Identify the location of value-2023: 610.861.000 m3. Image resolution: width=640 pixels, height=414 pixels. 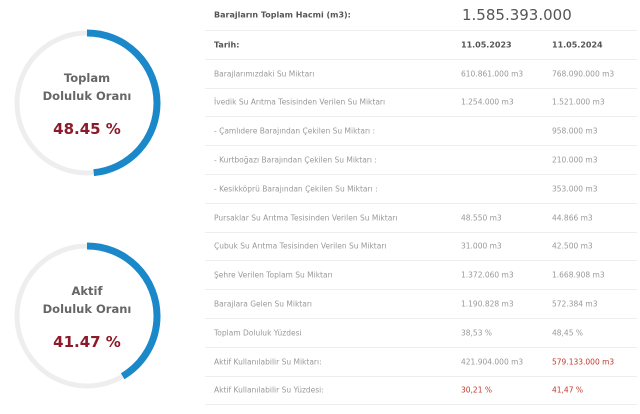
(492, 74).